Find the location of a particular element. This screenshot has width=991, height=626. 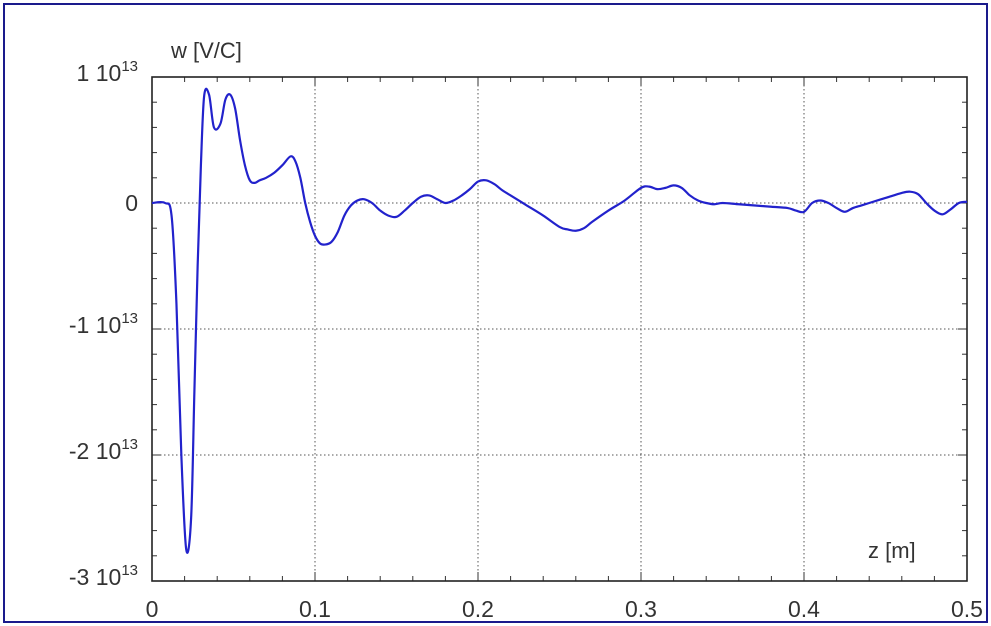

y-tick-label: -1 1013 is located at coordinates (103, 324).